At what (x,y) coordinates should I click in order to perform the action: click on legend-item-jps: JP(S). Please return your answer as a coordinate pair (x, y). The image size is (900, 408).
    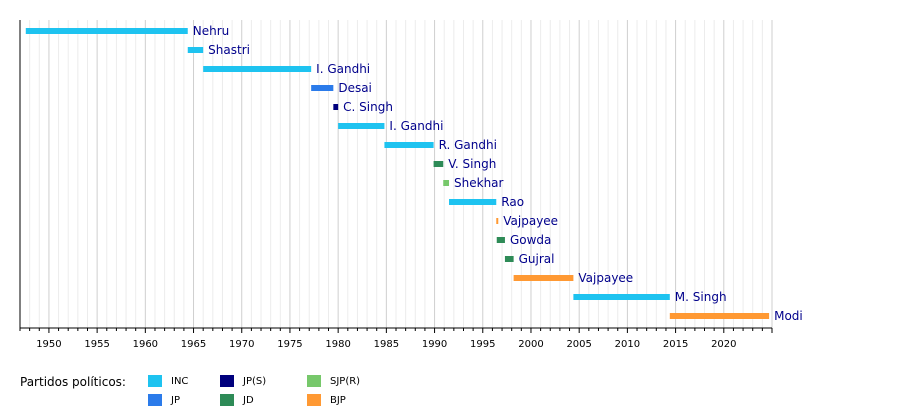
    Looking at the image, I should click on (243, 381).